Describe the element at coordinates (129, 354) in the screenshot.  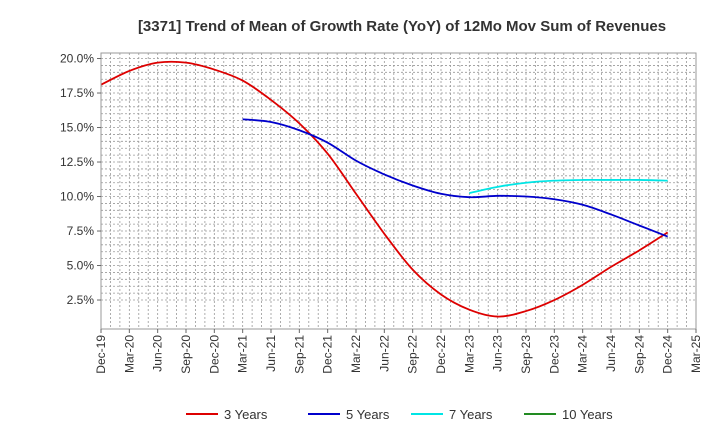
I see `x-tick-label: Mar-20` at that location.